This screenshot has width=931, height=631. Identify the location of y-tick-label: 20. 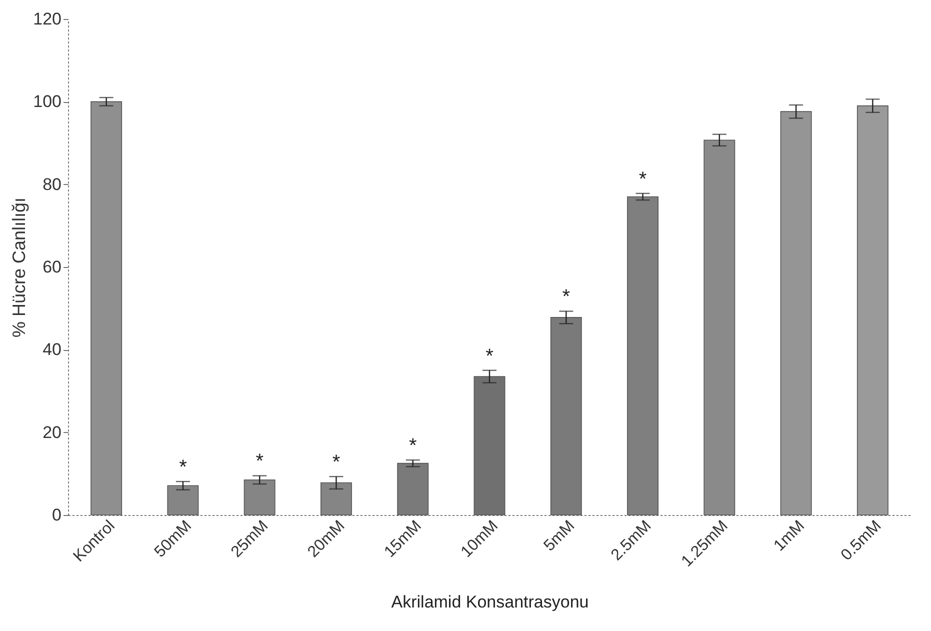
(52, 432).